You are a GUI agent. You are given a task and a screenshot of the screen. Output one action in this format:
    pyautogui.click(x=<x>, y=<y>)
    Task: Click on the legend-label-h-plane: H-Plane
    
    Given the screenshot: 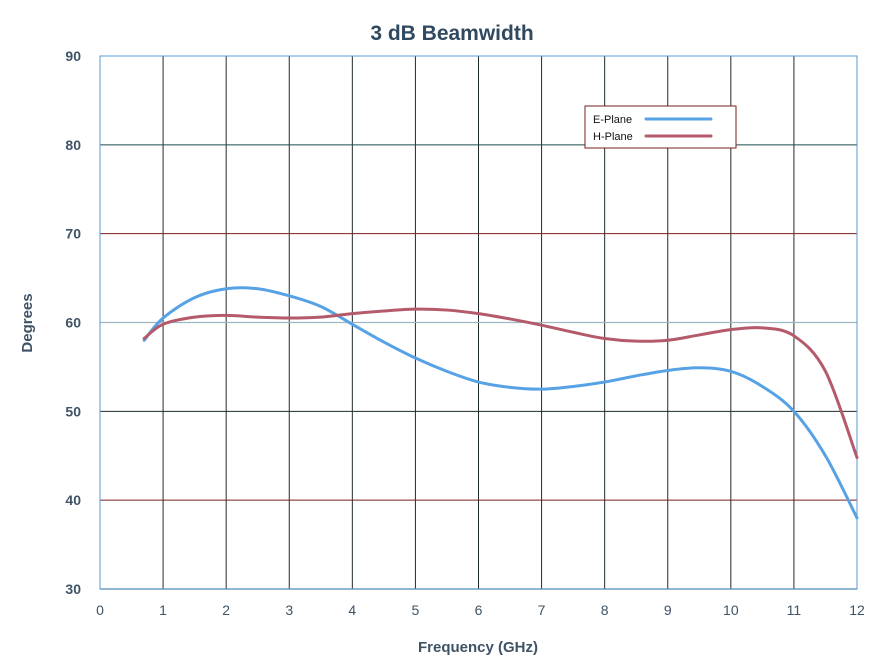 What is the action you would take?
    pyautogui.click(x=613, y=137)
    